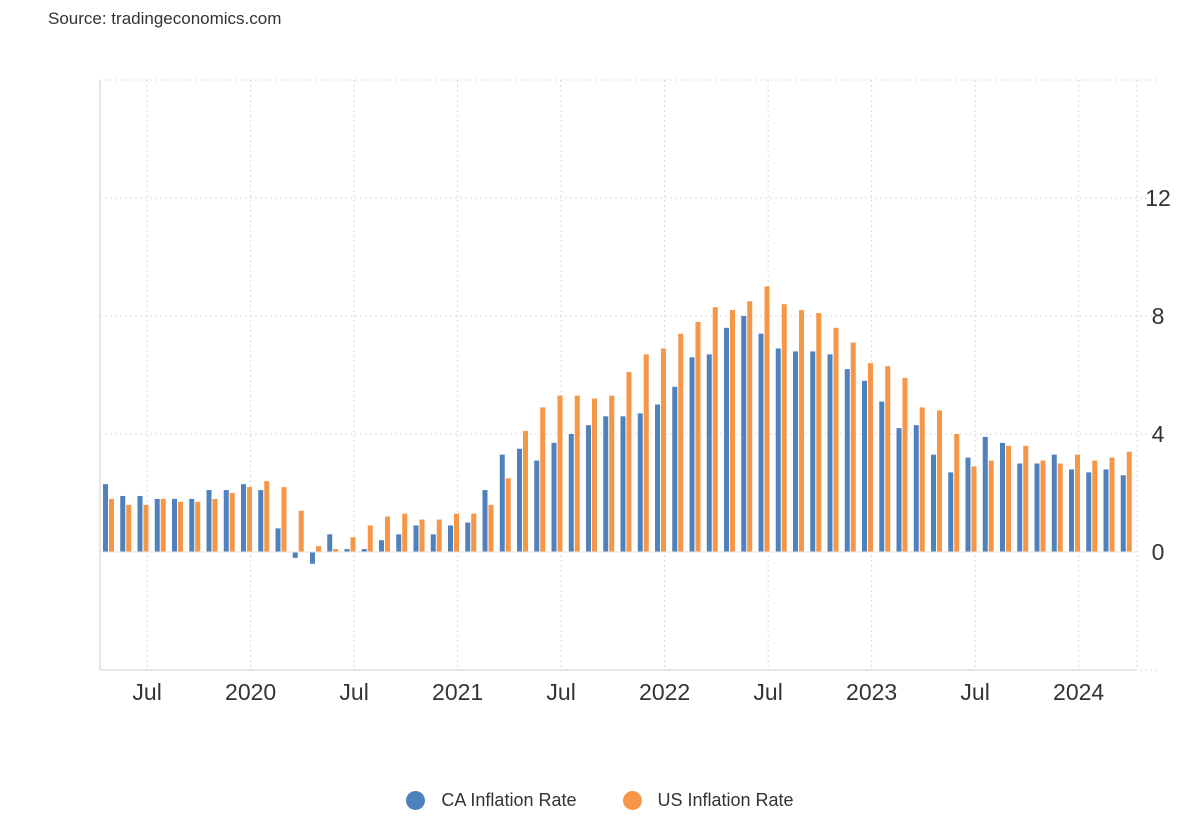 The image size is (1200, 820). Describe the element at coordinates (1158, 316) in the screenshot. I see `y-tick-label: 8` at that location.